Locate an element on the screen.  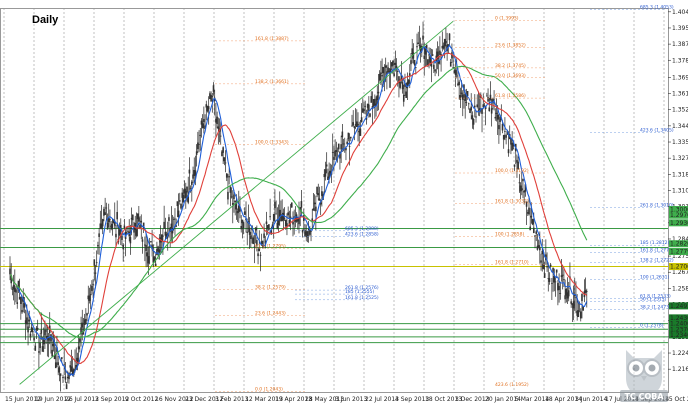
fib-label: 38.2 (1.2473) is located at coordinates (655, 308).